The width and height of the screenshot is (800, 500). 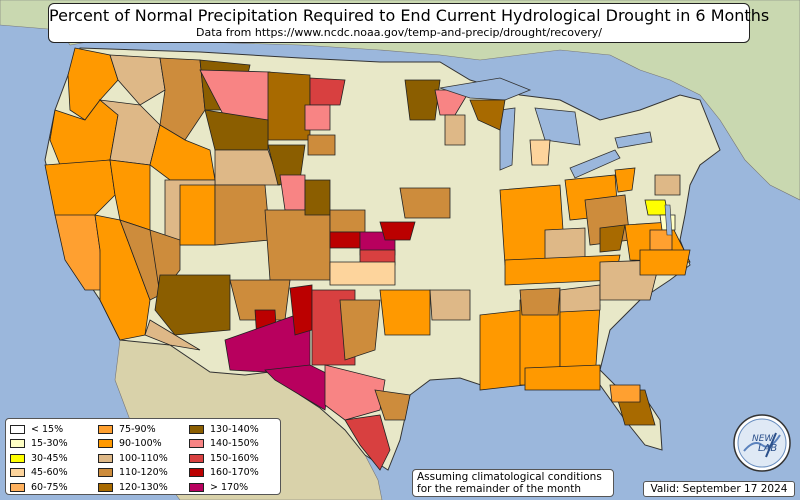 I want to click on legend-label: 90-100%, so click(x=140, y=444).